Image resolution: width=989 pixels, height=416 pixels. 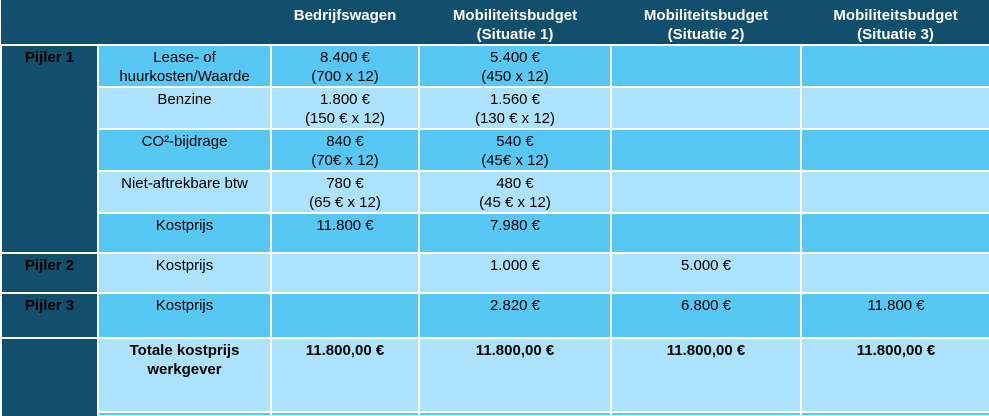 What do you see at coordinates (49, 315) in the screenshot?
I see `pijler-3-cell: Pijler 3` at bounding box center [49, 315].